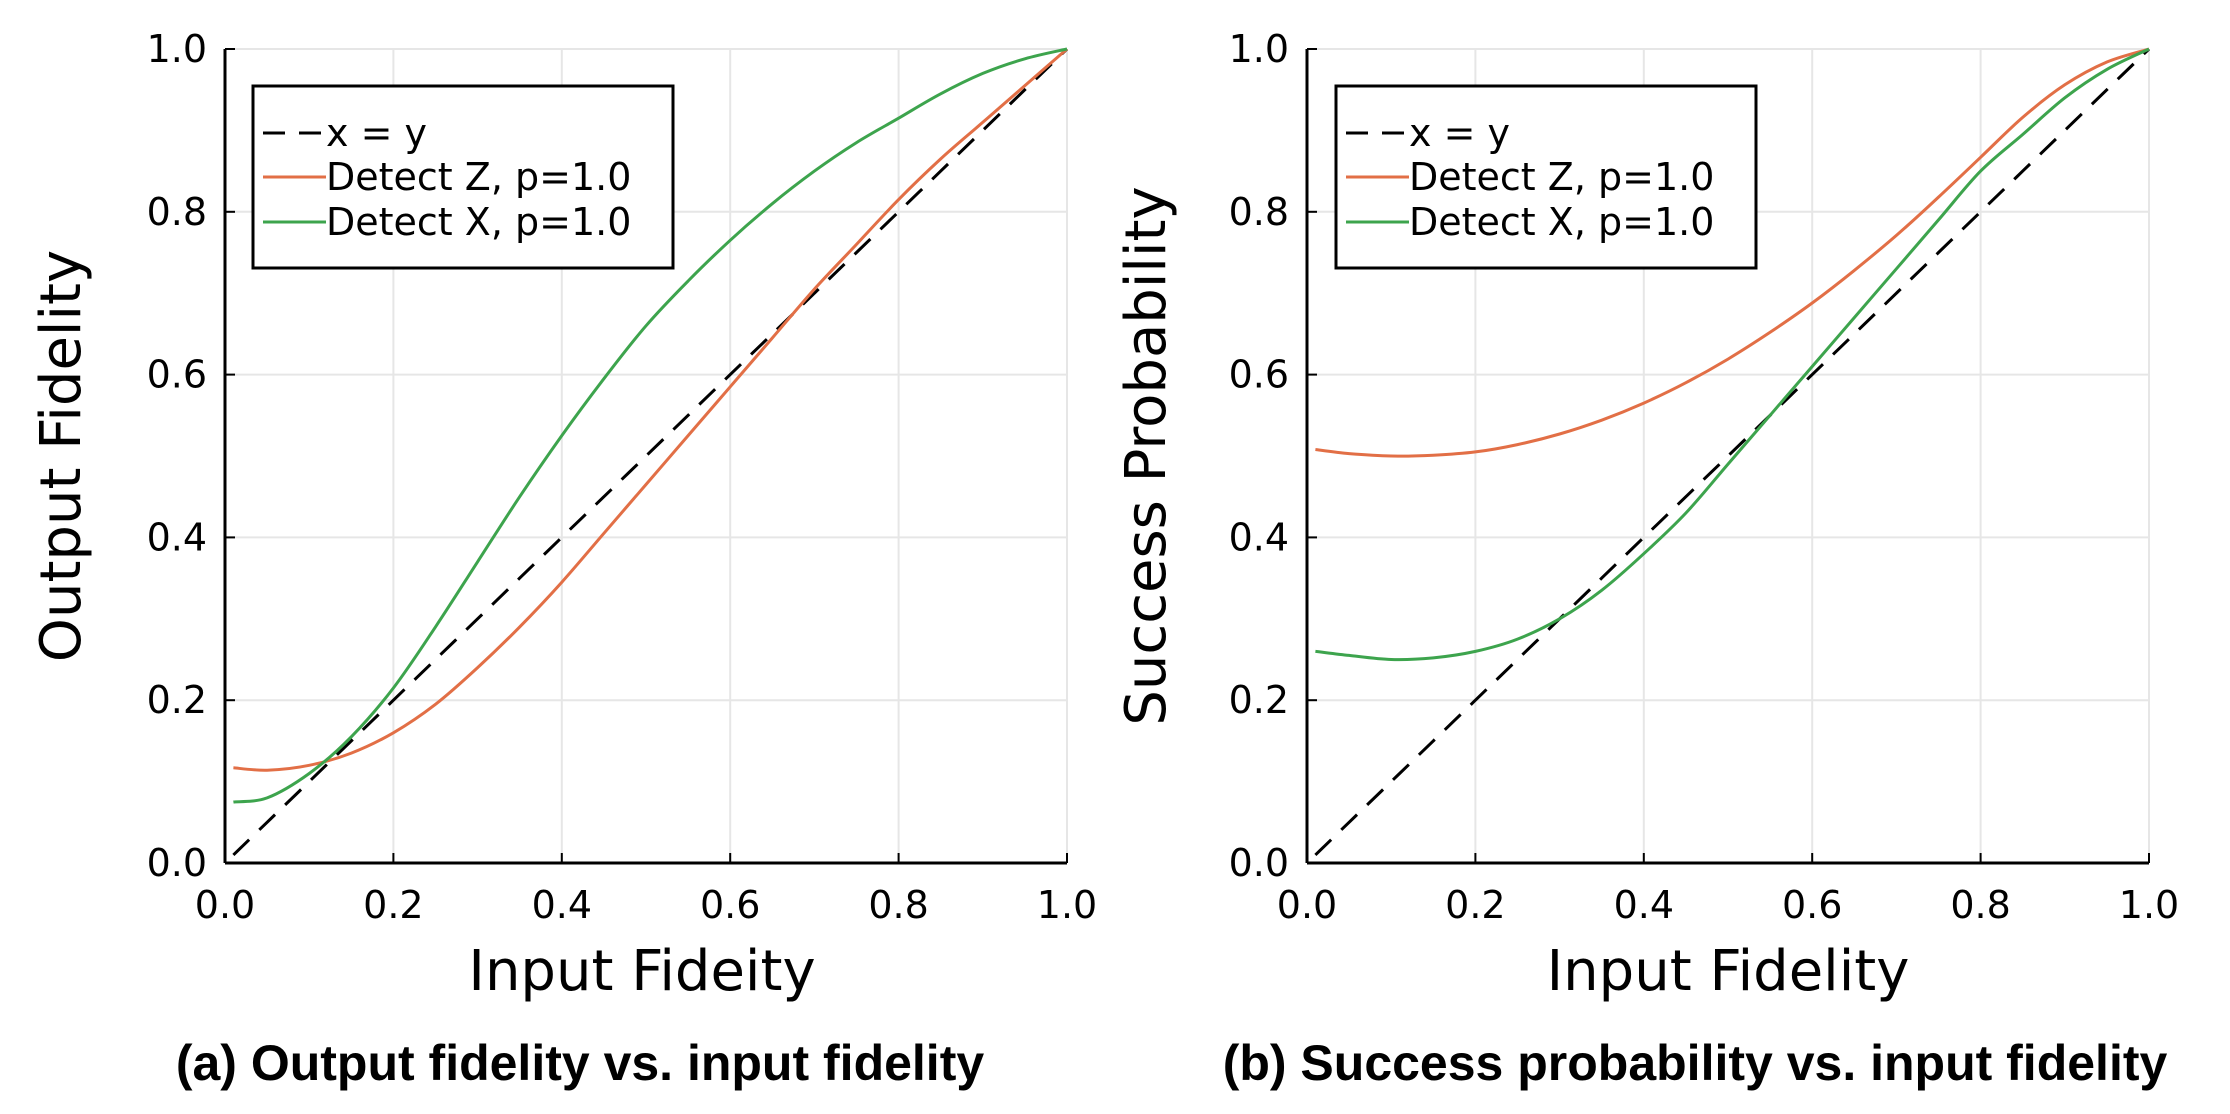  Describe the element at coordinates (641, 971) in the screenshot. I see `x-axis-label: Input Fideity` at that location.